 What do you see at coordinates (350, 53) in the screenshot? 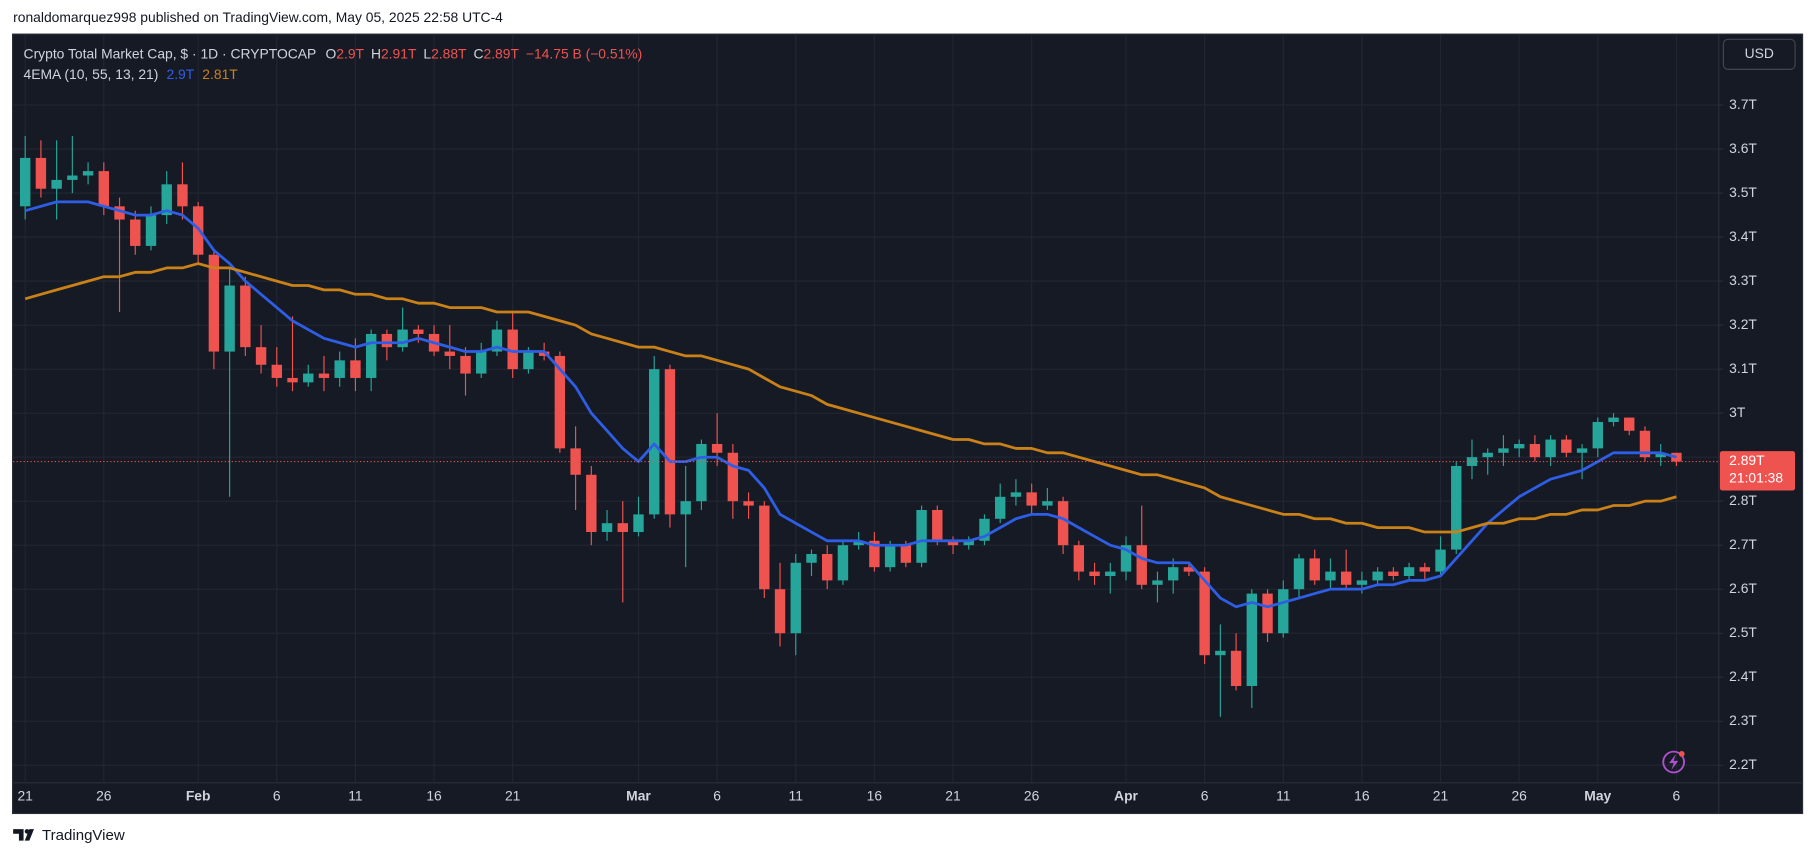
I see `ohlc-value: 2.9T` at bounding box center [350, 53].